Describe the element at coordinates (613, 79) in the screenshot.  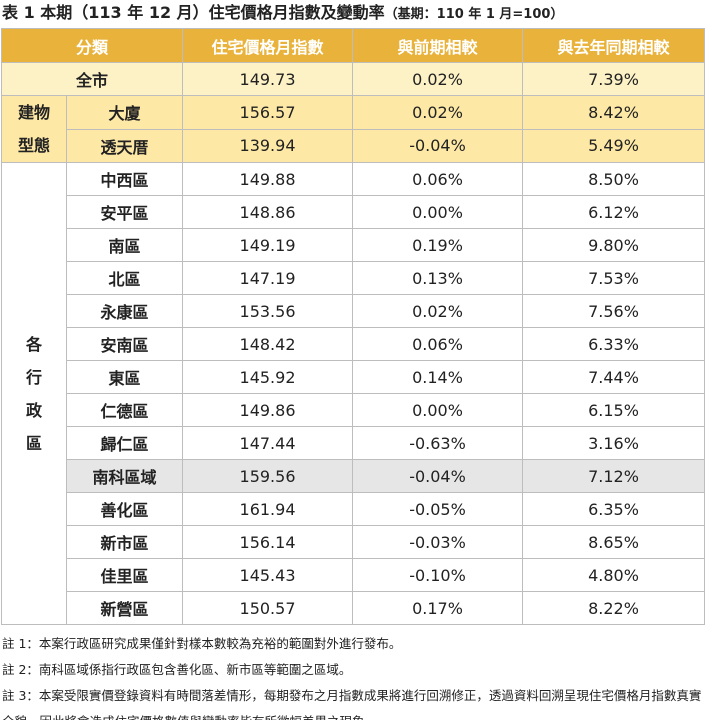
I see `value-cell: 7.39%` at that location.